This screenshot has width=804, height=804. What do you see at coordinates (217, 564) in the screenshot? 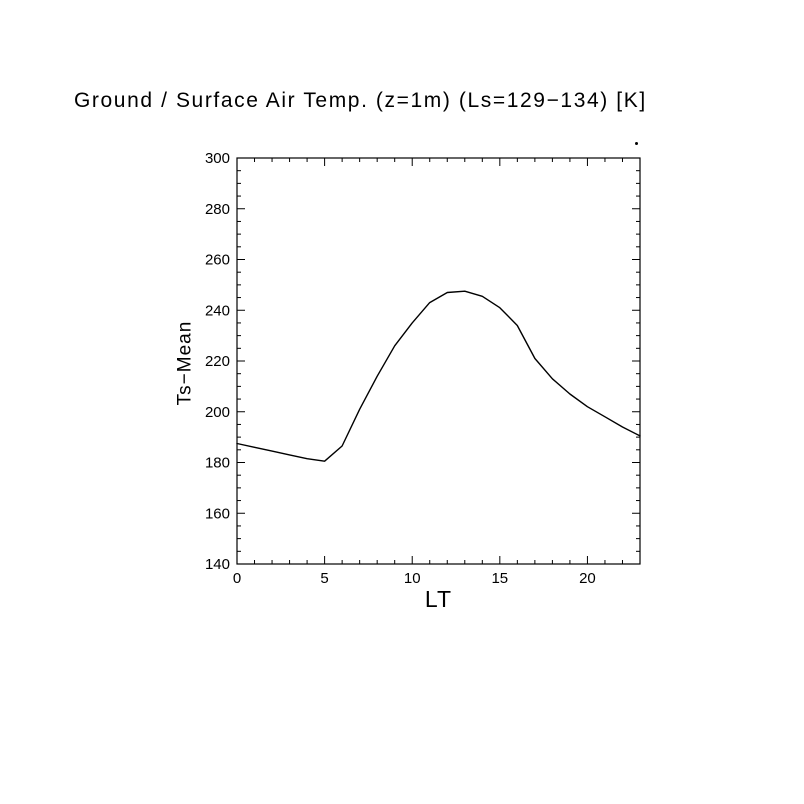
I see `y-tick-label: 140` at bounding box center [217, 564].